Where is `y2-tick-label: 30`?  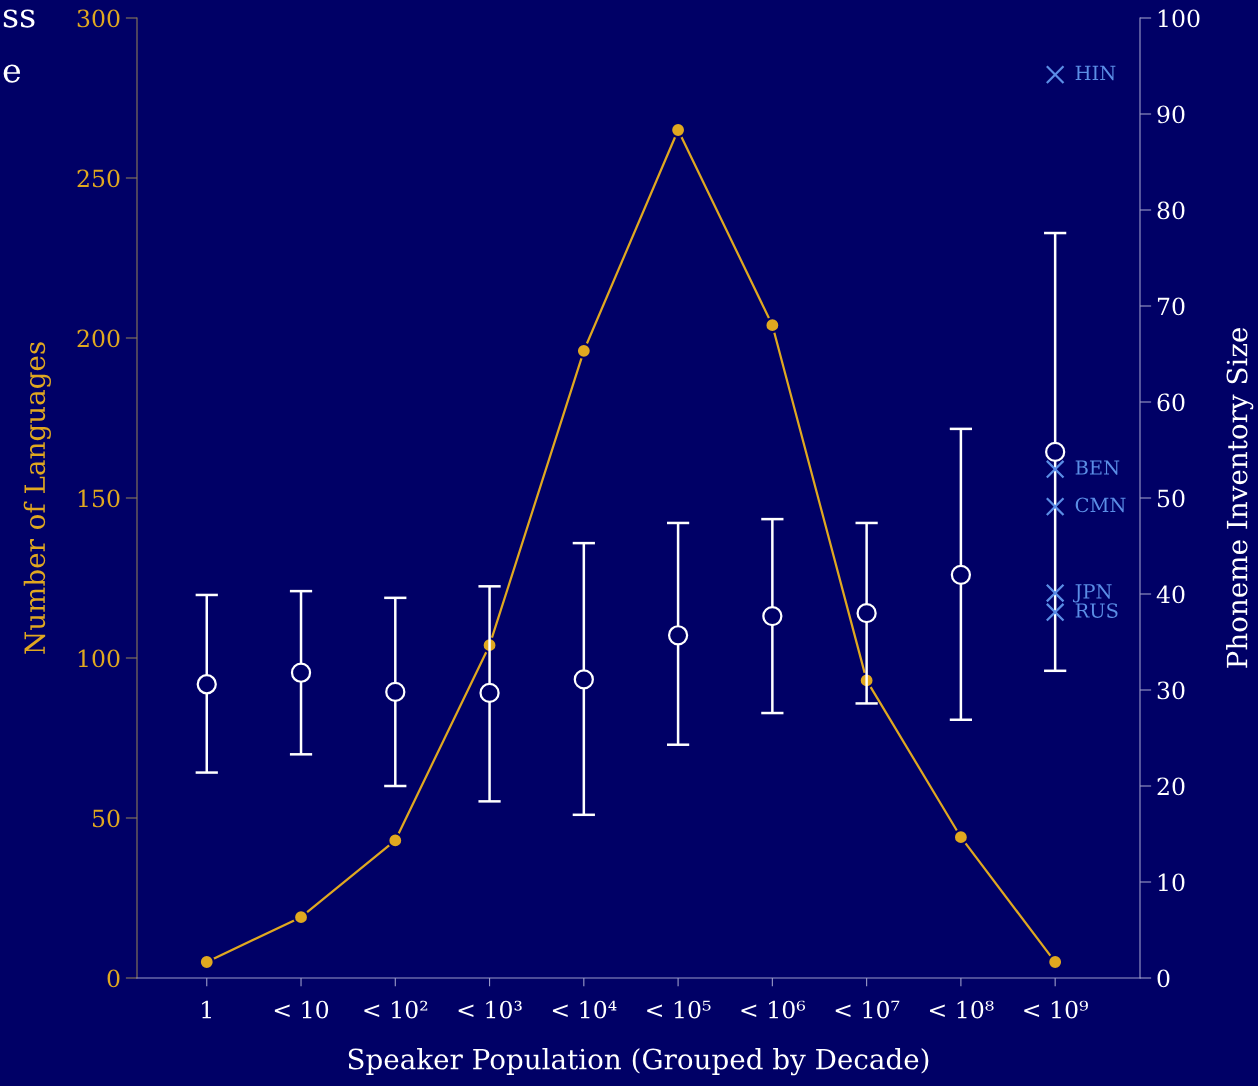 y2-tick-label: 30 is located at coordinates (1171, 690).